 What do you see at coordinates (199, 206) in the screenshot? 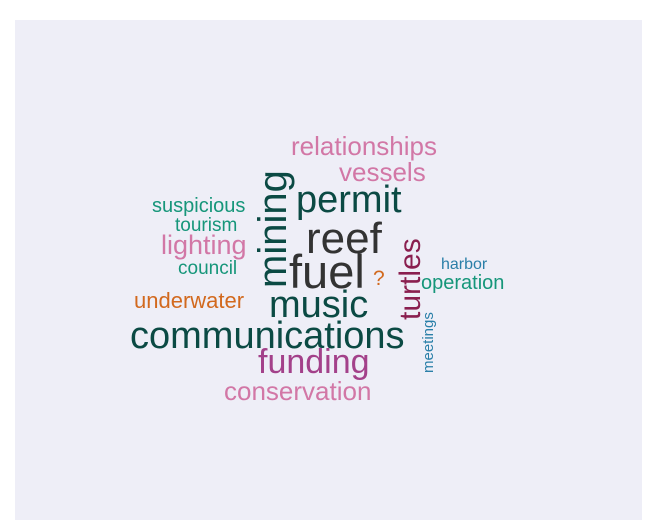
I see `word-suspicious: suspicious` at bounding box center [199, 206].